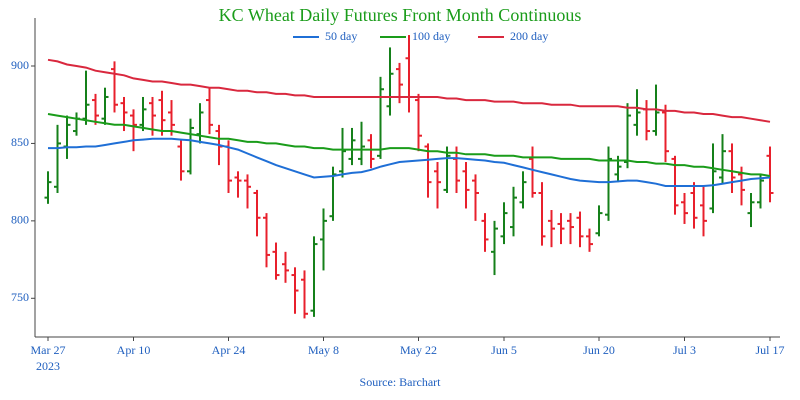 The image size is (800, 400). I want to click on x-year-label: 2023, so click(48, 366).